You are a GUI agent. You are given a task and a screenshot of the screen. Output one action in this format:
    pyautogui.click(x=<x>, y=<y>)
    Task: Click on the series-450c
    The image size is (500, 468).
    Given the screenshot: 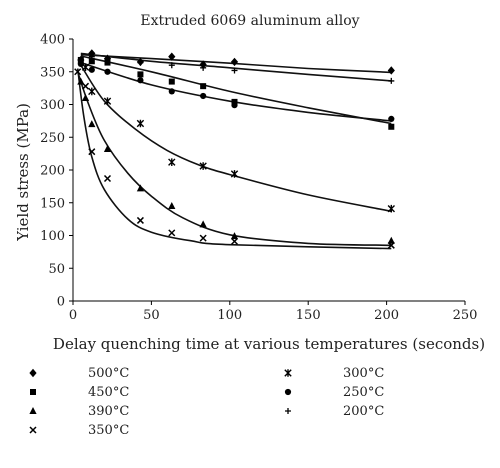 What is the action you would take?
    pyautogui.click(x=236, y=93)
    